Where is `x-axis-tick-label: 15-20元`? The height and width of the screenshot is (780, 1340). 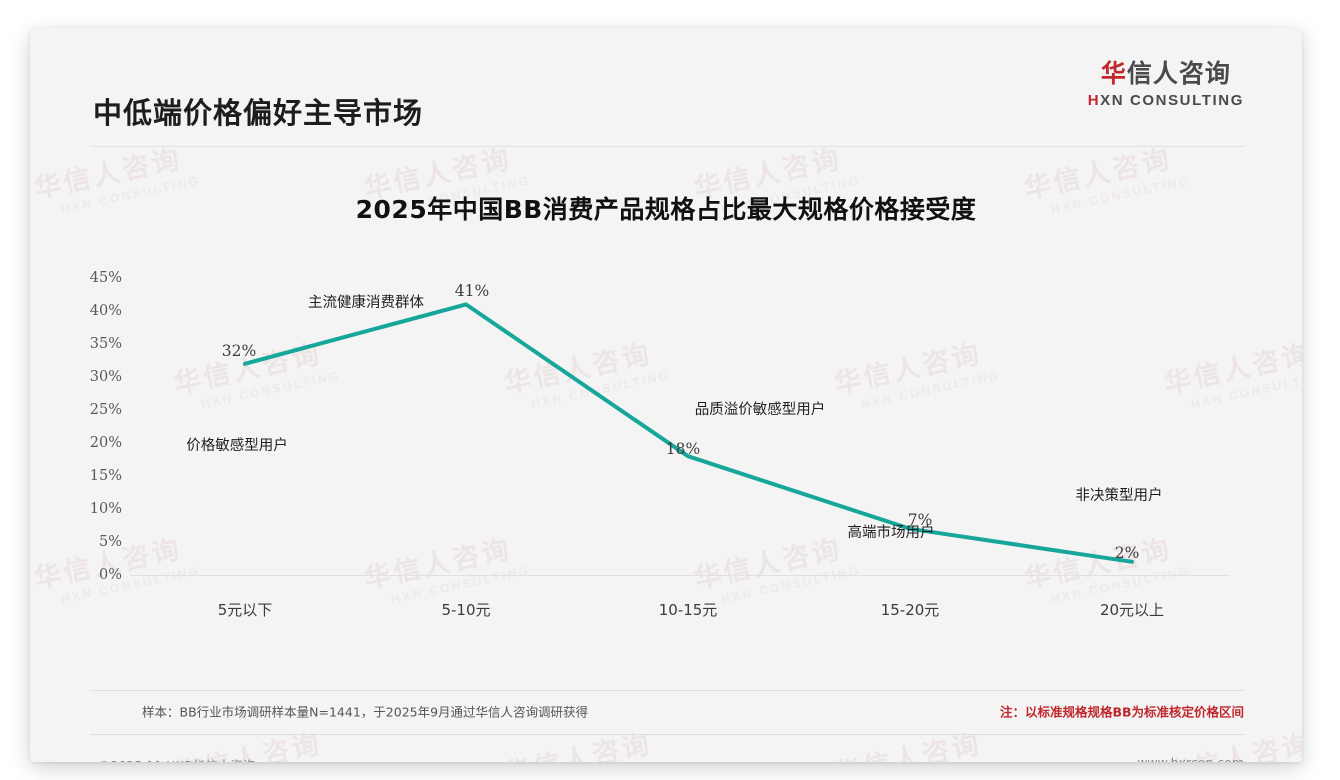
x-axis-tick-label: 15-20元 is located at coordinates (910, 610).